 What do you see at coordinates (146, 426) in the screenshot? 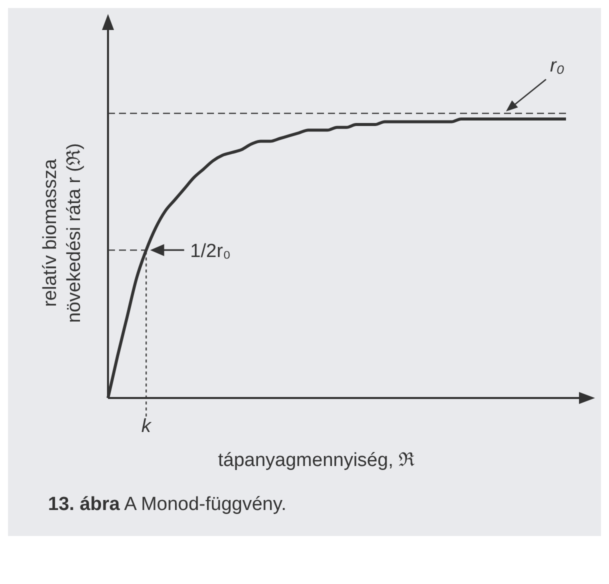
I see `text: k` at bounding box center [146, 426].